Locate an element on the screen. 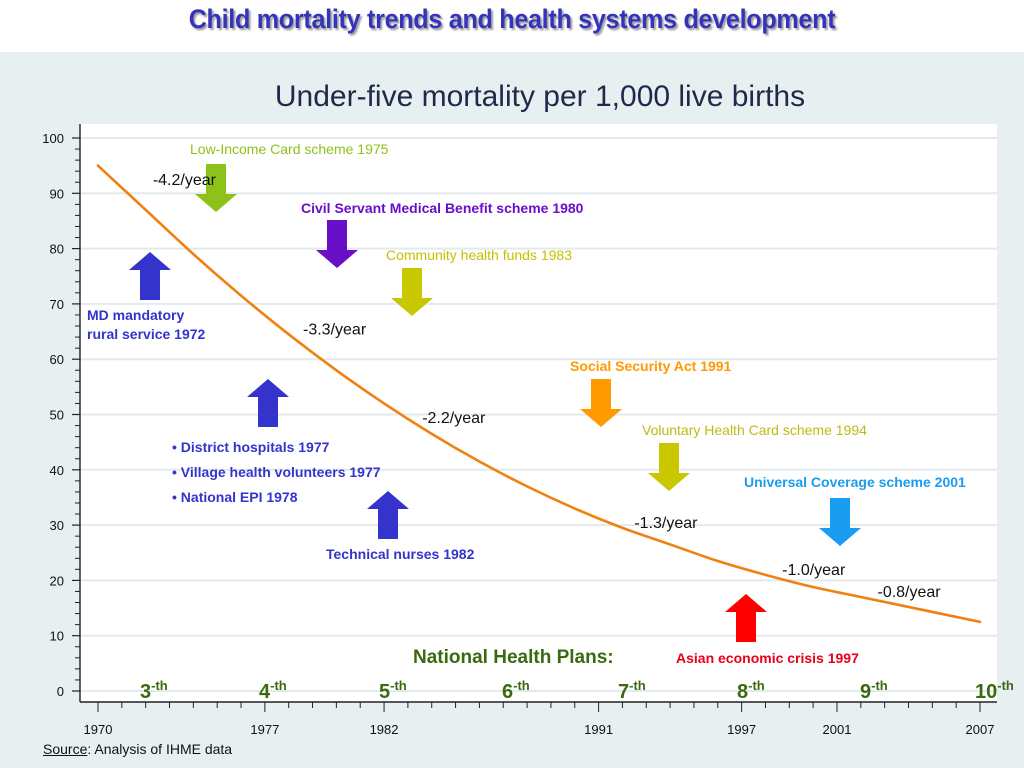 This screenshot has width=1024, height=768. annotation-md-mandatory: MD mandatory rural service 1972 is located at coordinates (146, 325).